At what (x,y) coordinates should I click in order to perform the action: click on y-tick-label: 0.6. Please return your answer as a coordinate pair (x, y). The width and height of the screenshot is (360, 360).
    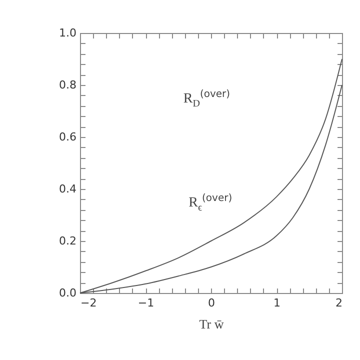
    Looking at the image, I should click on (67, 137).